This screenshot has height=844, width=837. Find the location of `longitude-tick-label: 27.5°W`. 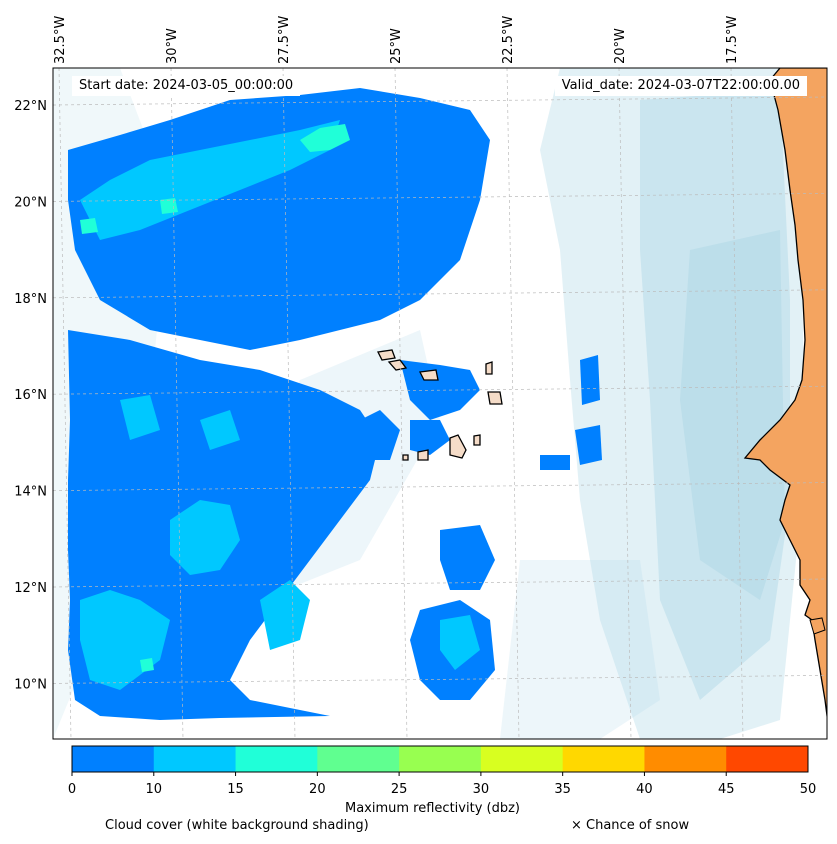

longitude-tick-label: 27.5°W is located at coordinates (284, 40).